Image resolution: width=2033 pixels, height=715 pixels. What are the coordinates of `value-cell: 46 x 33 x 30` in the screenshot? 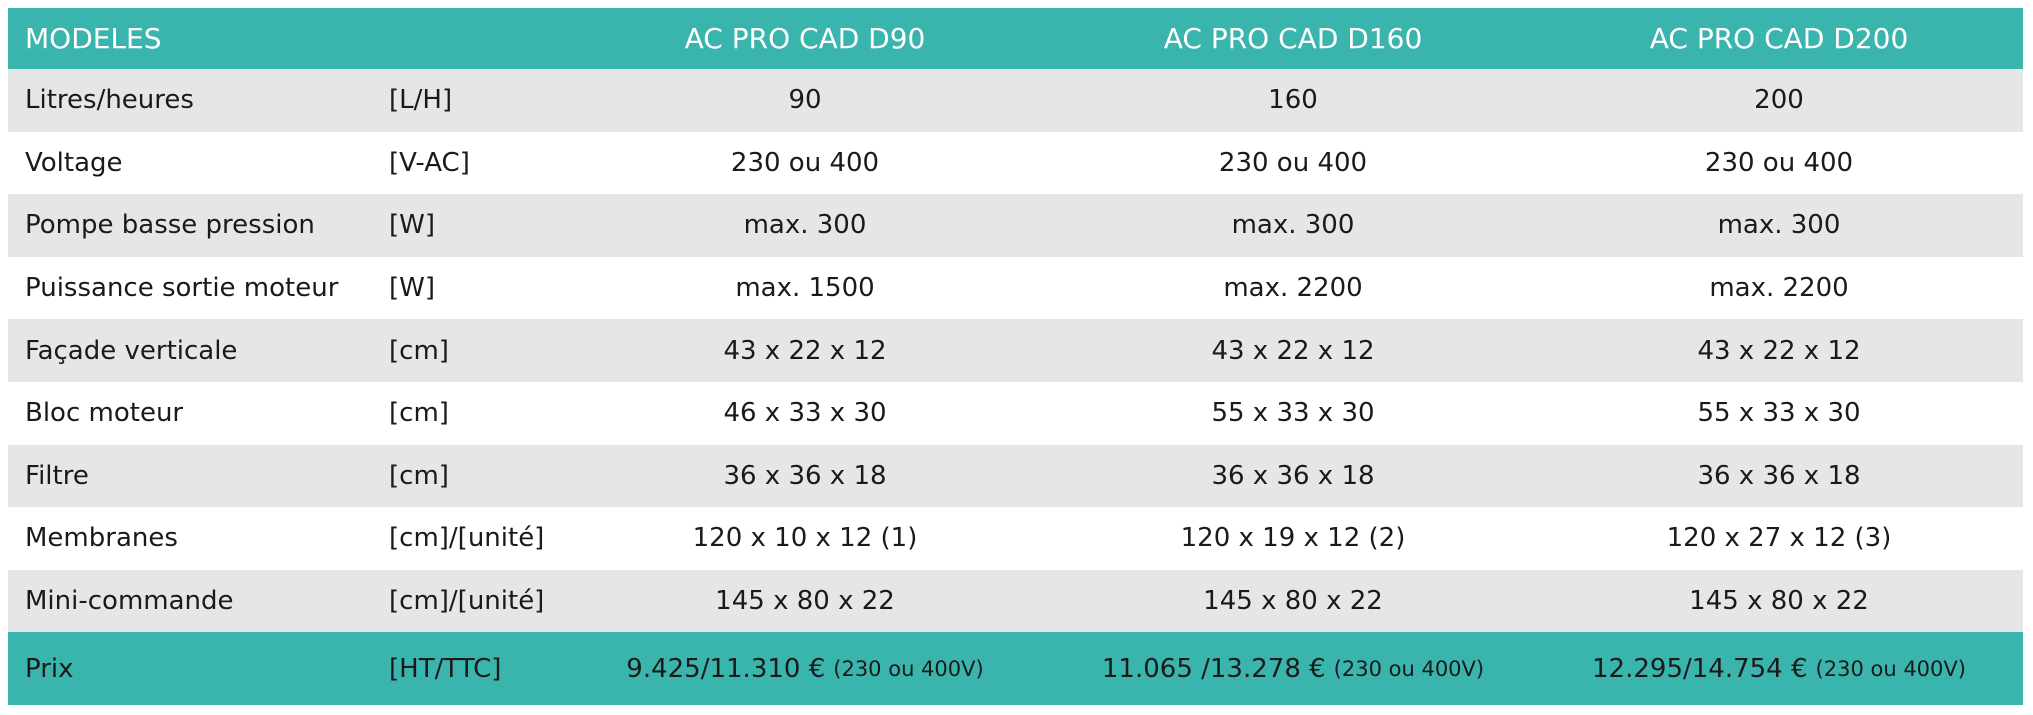 It's located at (805, 413).